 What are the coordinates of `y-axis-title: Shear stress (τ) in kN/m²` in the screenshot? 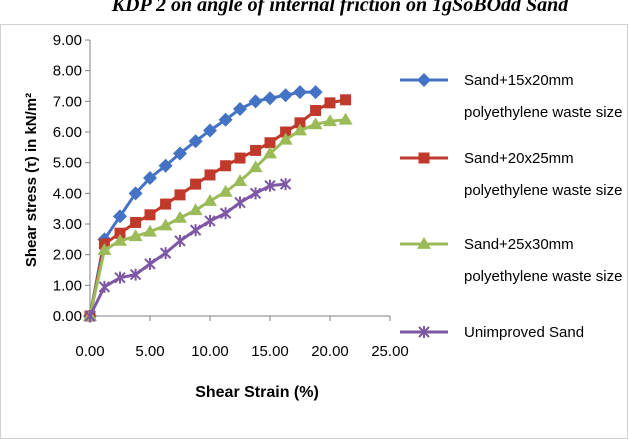 It's located at (31, 180).